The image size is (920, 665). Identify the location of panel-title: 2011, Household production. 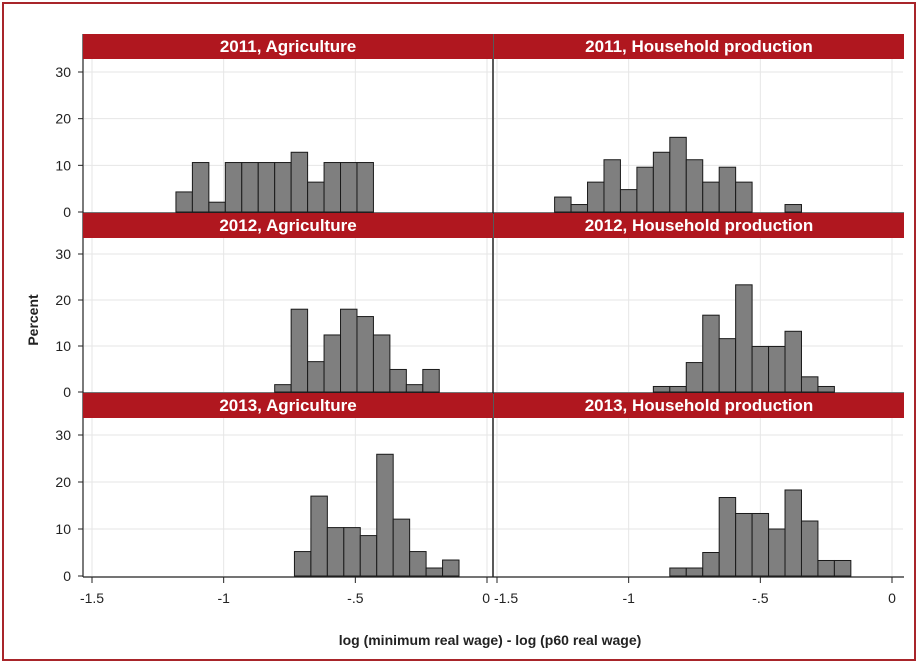
(699, 46).